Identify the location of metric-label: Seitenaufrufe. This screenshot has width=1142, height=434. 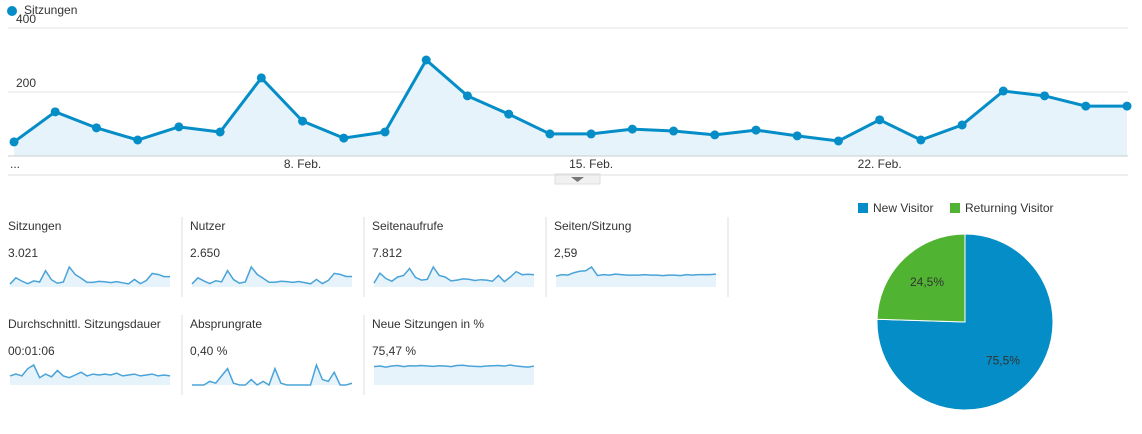
(408, 226).